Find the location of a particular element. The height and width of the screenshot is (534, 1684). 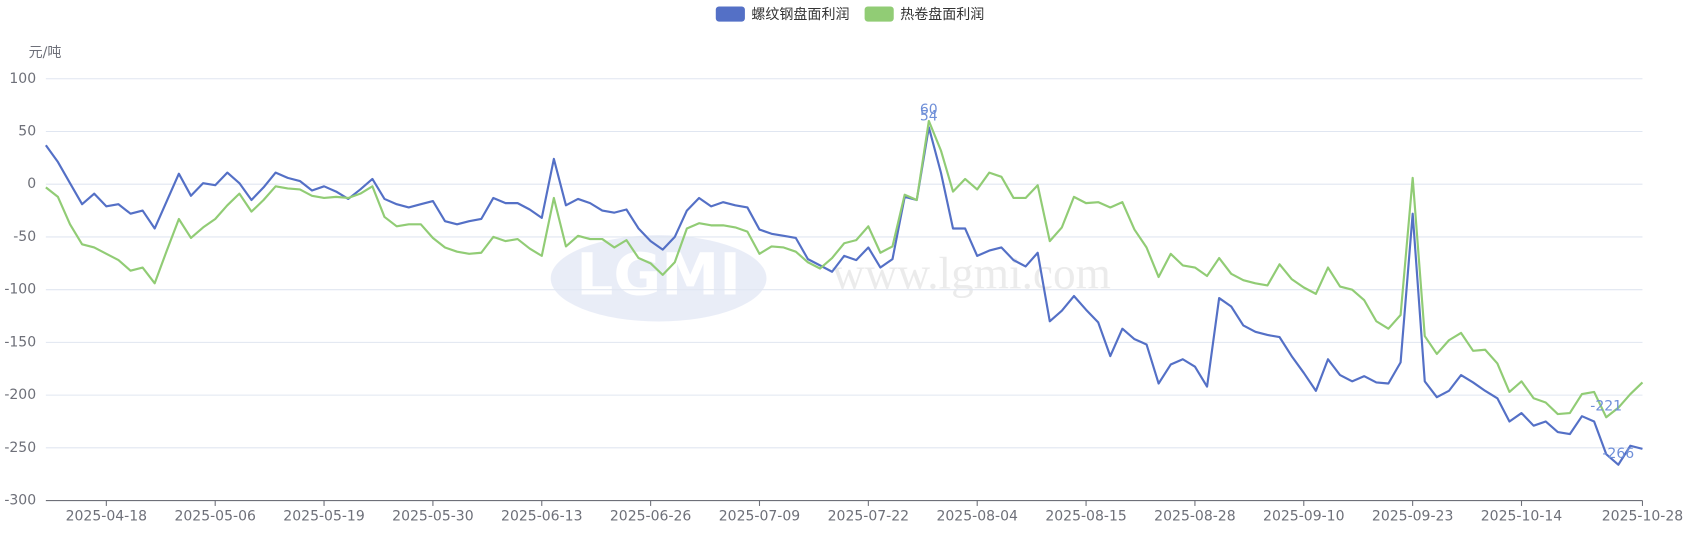

watermark-logo-shape is located at coordinates (658, 278).